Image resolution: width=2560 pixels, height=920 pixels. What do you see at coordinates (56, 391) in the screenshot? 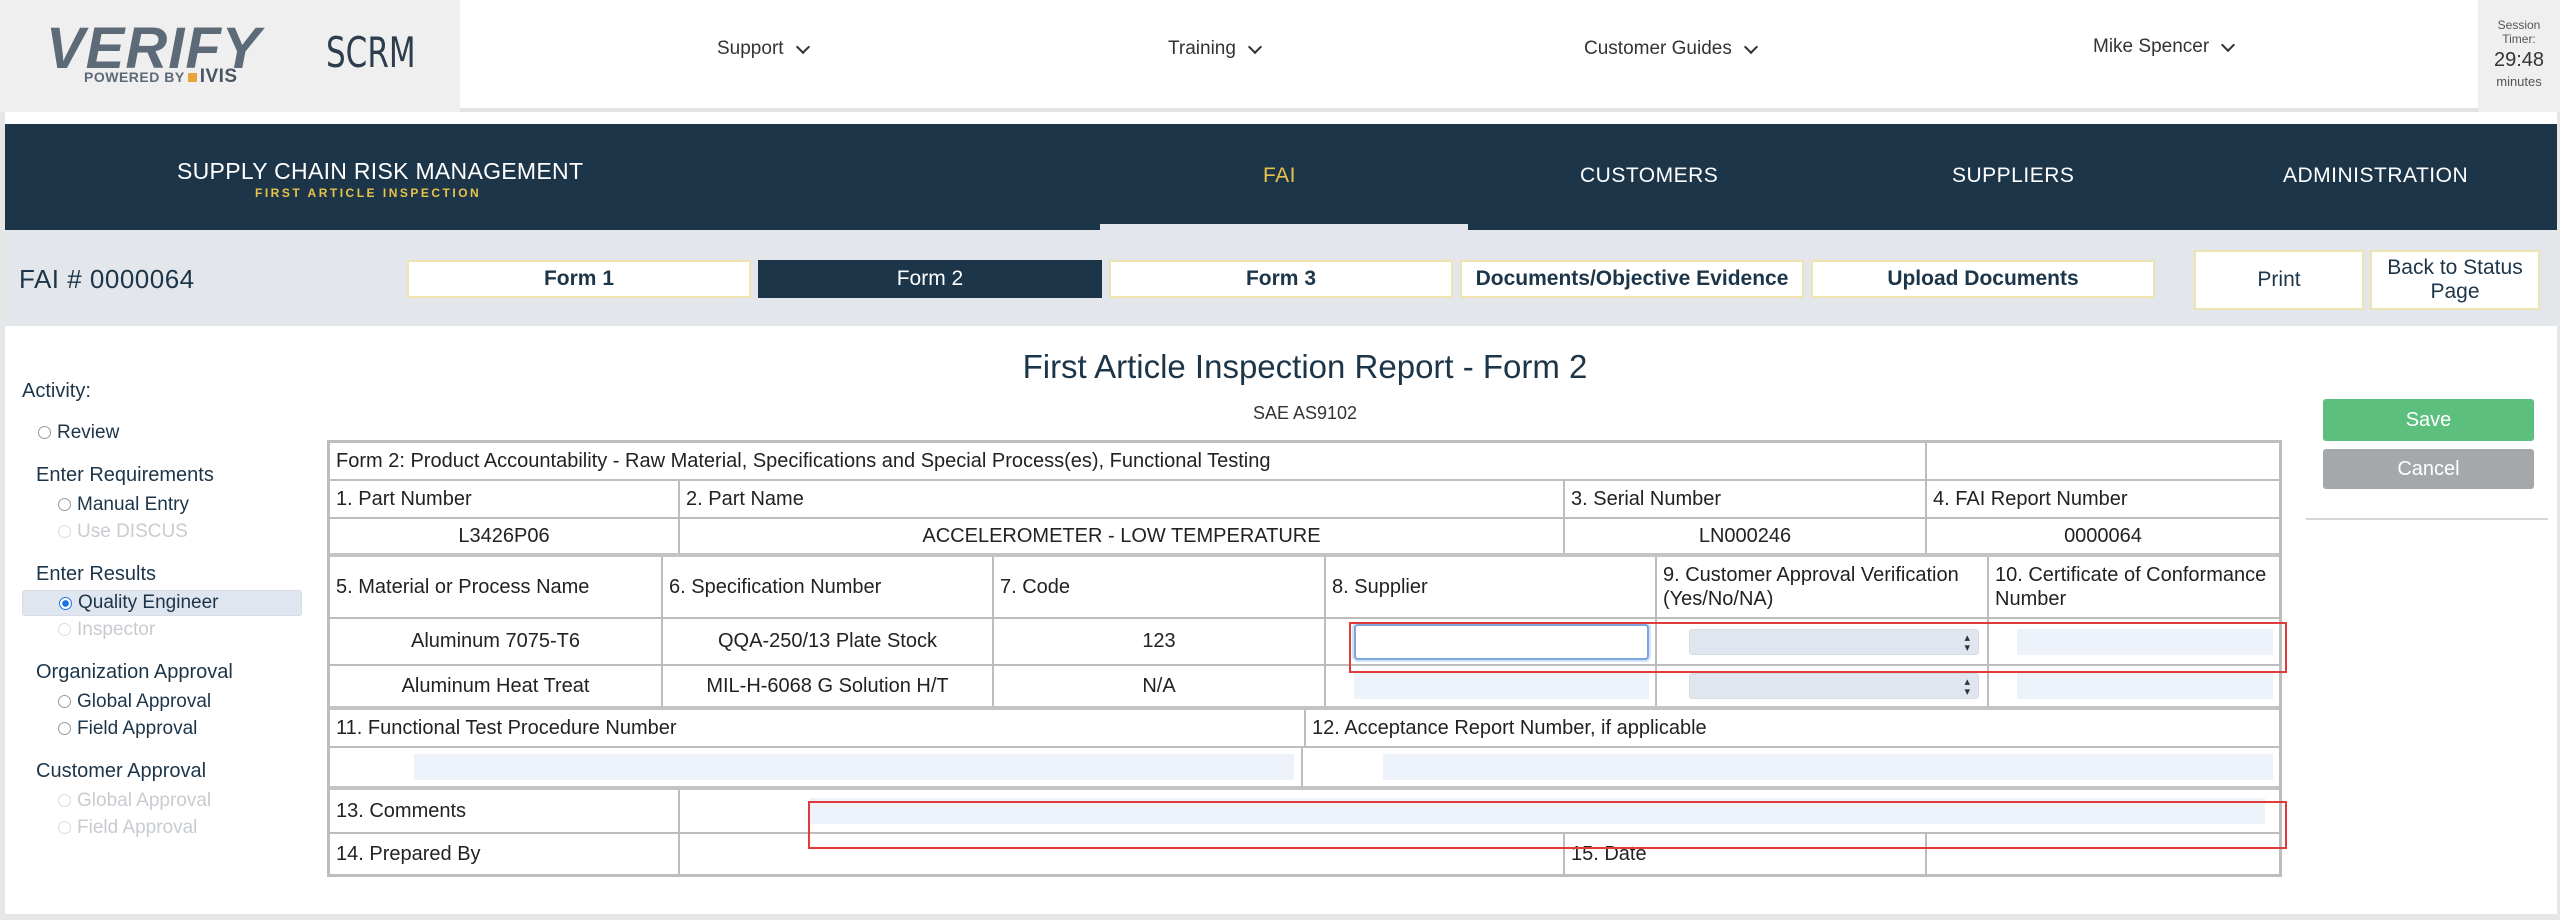
I see `activity-heading: Activity:` at bounding box center [56, 391].